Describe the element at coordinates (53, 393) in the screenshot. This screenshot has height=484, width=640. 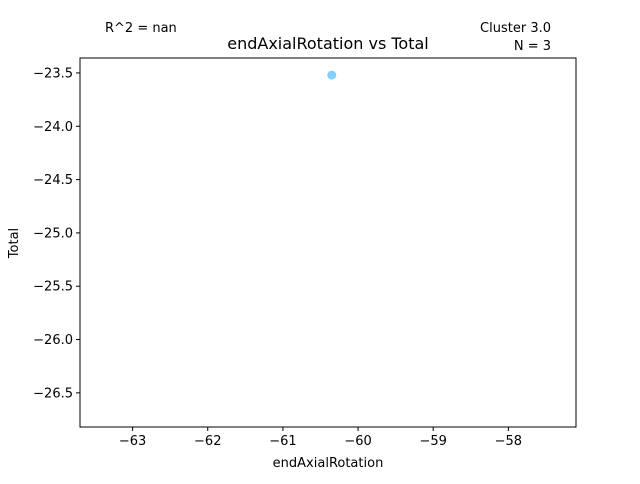
I see `y-tick-label: −26.5` at that location.